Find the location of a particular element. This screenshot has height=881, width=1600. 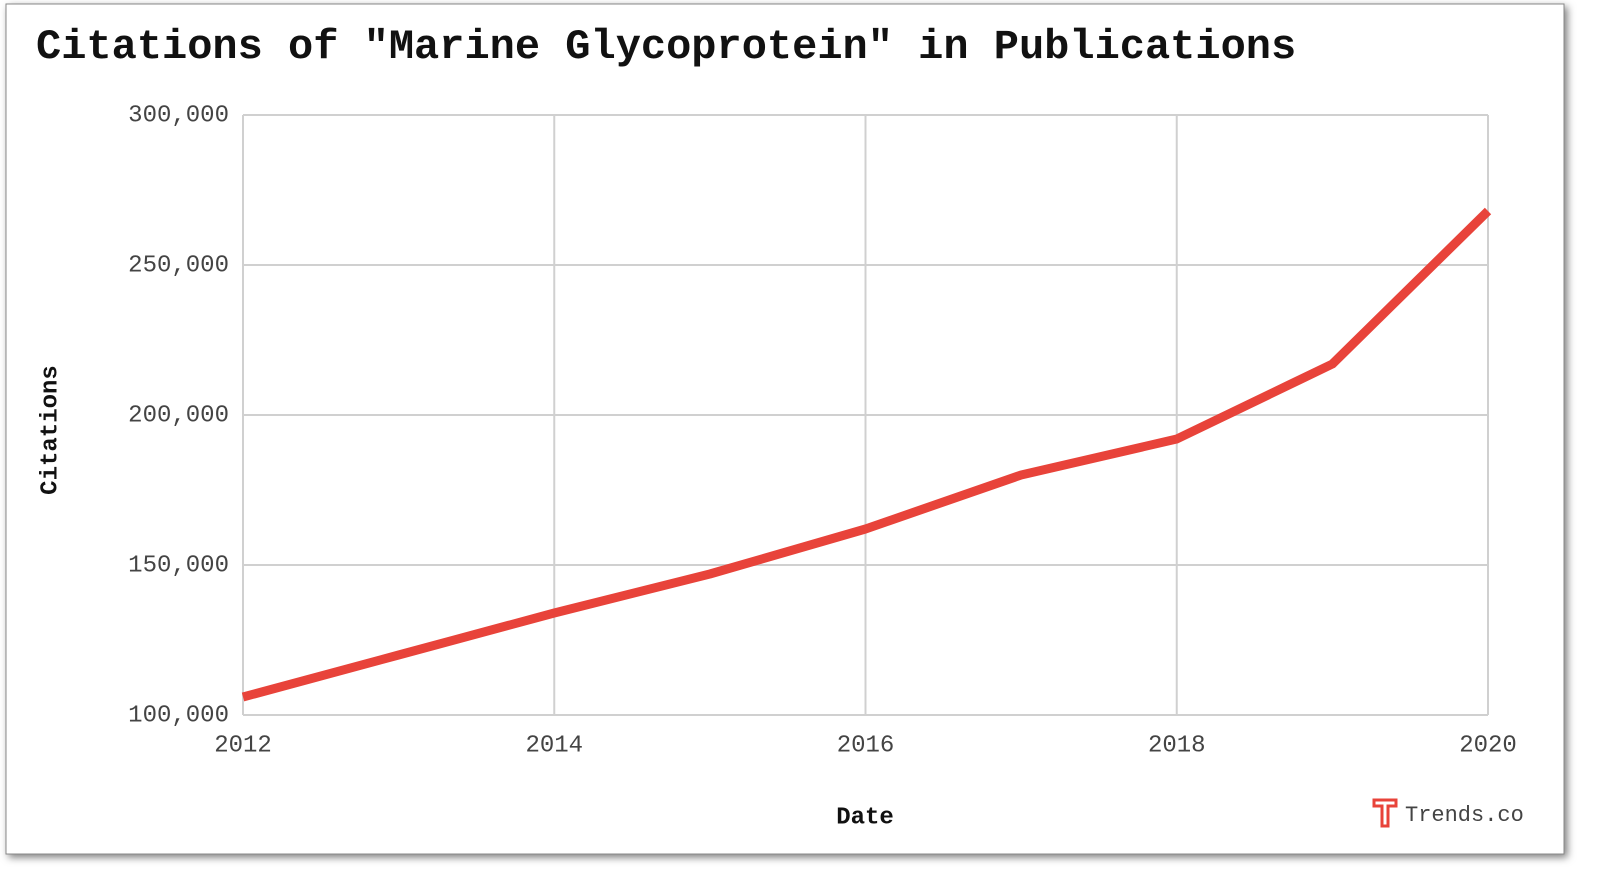

watermark: Trends.co is located at coordinates (1464, 815).